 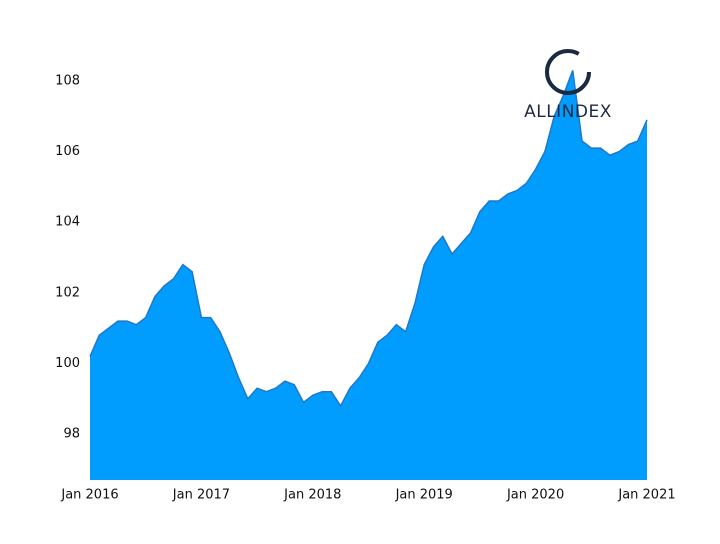 I want to click on y-tick-label: 98, so click(x=71, y=434).